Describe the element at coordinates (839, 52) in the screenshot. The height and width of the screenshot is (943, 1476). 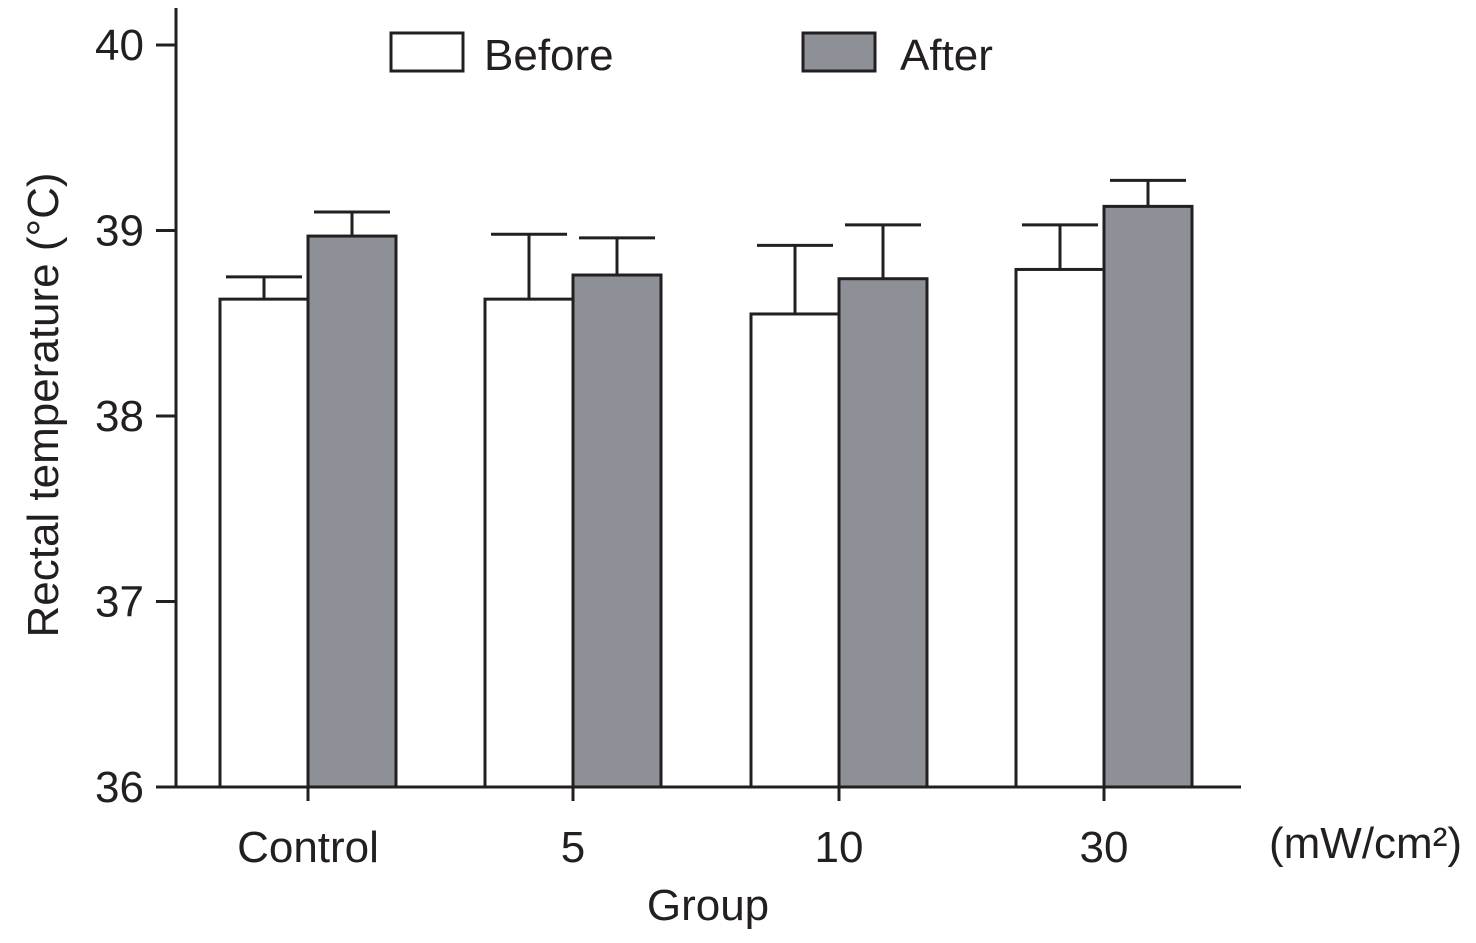
I see `legend-swatch-after` at that location.